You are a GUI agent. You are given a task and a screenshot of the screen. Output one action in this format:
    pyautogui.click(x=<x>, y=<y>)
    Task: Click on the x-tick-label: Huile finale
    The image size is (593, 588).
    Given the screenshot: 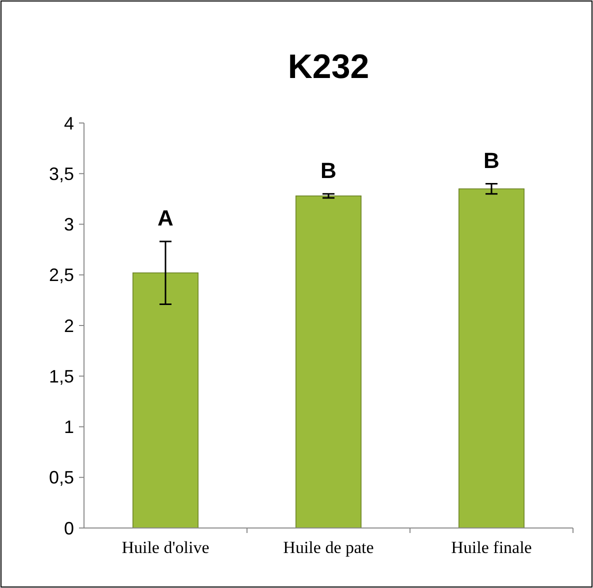 What is the action you would take?
    pyautogui.click(x=491, y=547)
    